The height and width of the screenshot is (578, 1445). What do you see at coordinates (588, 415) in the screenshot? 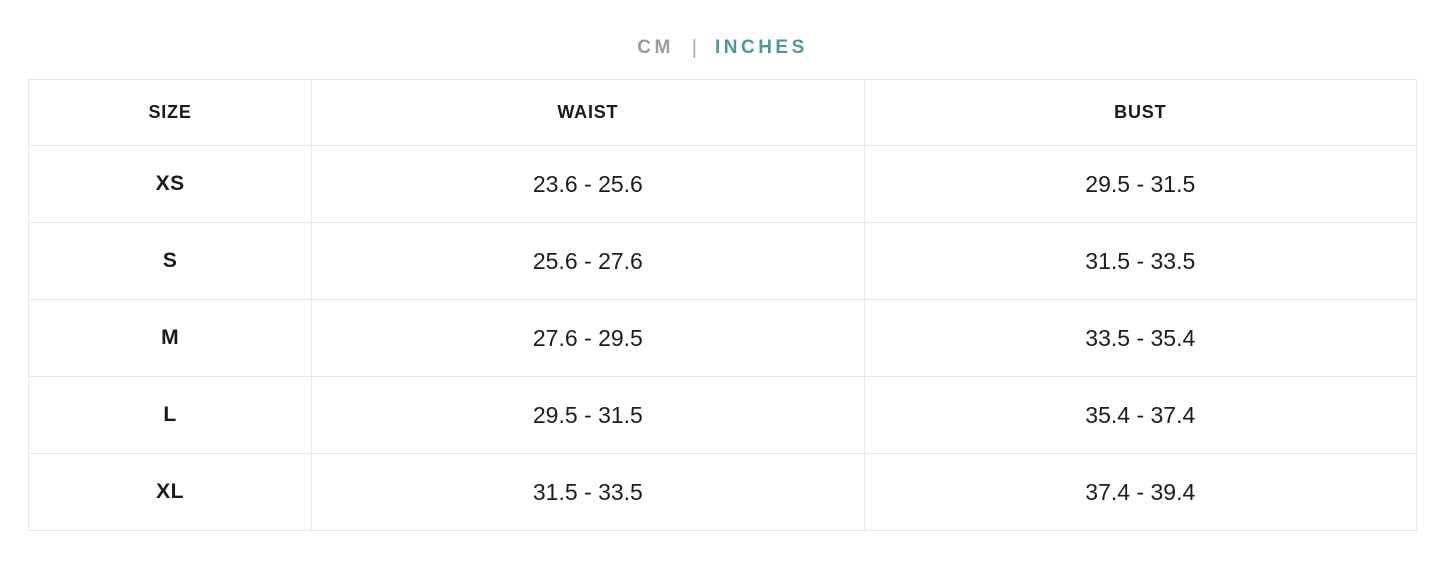
I see `waist-value: 29.5 - 31.5` at bounding box center [588, 415].